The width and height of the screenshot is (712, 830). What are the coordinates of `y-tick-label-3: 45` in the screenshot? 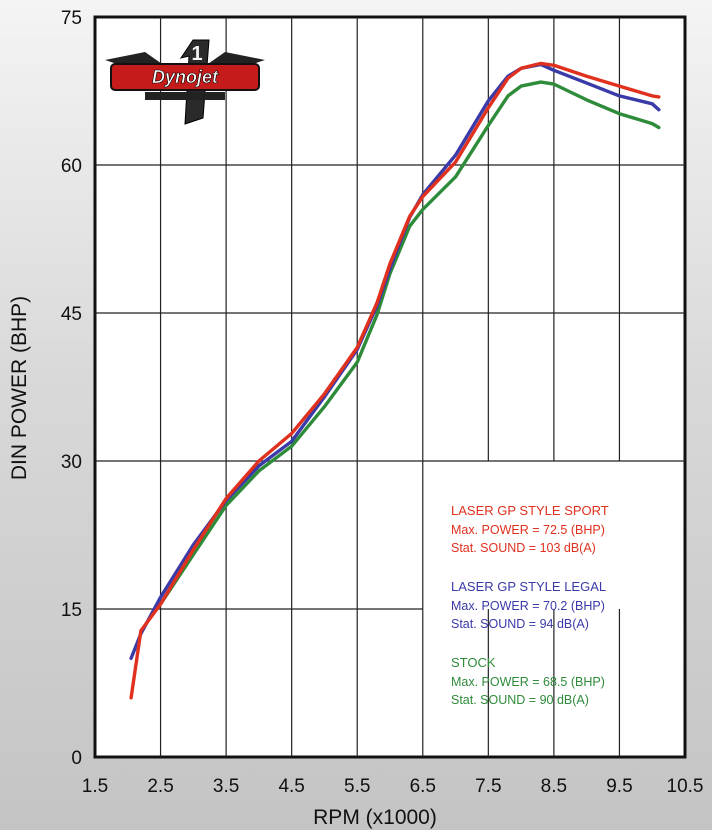 It's located at (71, 314).